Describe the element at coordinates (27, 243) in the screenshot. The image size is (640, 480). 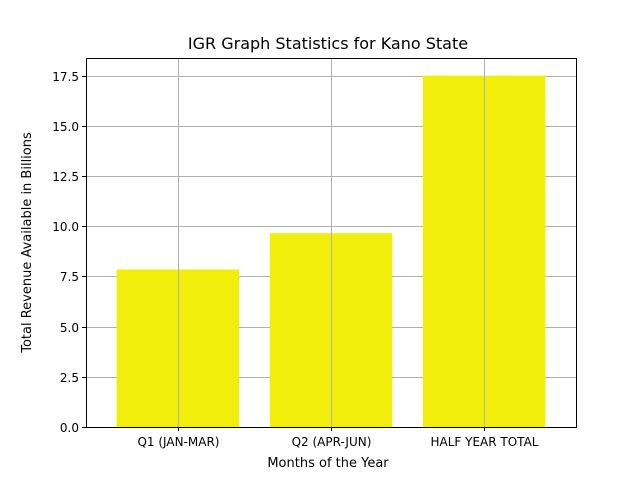
I see `y-axis-label: Total Revenue Available in Billions` at that location.